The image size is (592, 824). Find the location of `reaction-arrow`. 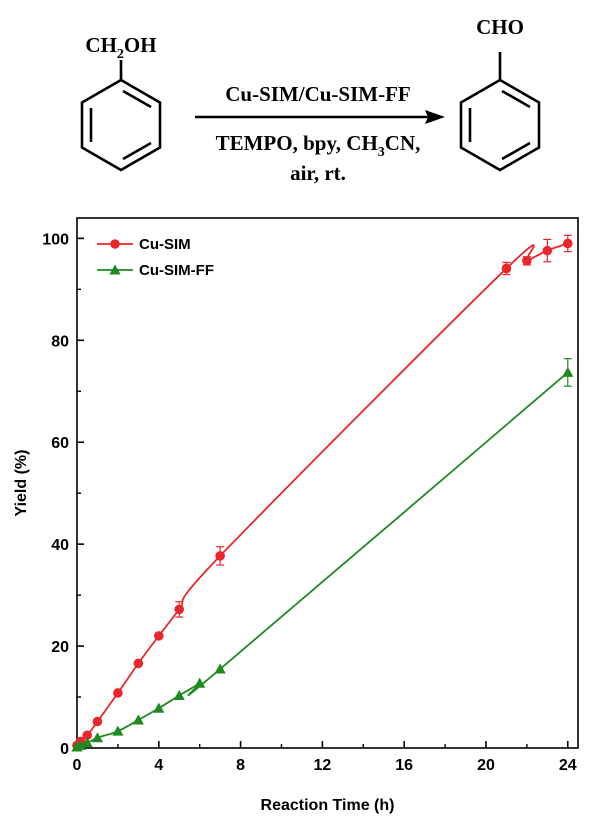

reaction-arrow is located at coordinates (320, 117).